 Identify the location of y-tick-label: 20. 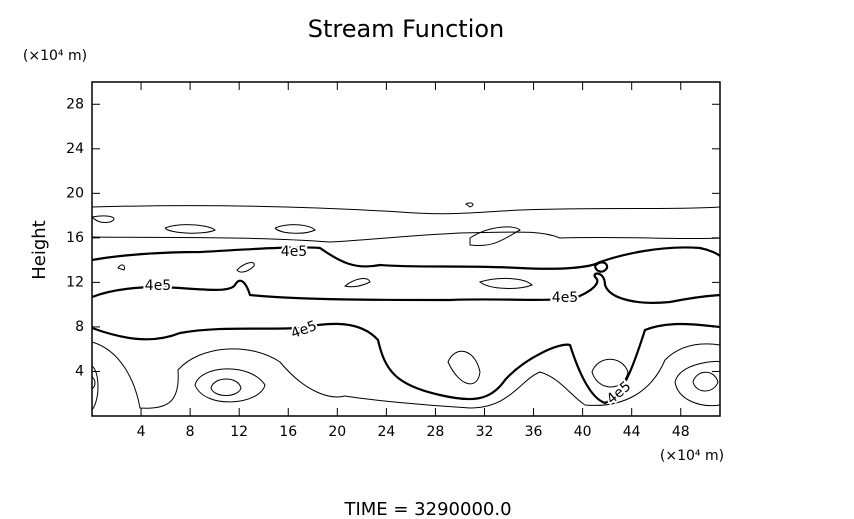
(75, 193).